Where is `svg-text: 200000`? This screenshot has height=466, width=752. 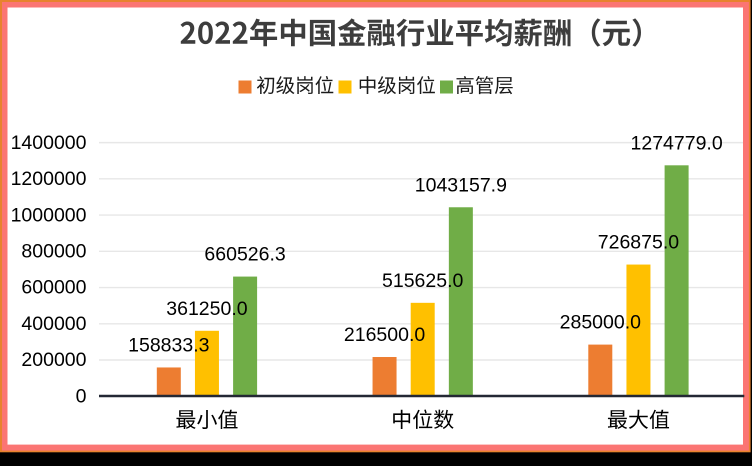 svg-text: 200000 is located at coordinates (53, 360).